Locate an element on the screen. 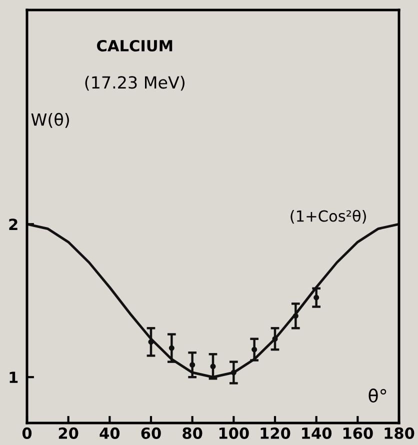  x-axis-title: θ° is located at coordinates (377, 395).